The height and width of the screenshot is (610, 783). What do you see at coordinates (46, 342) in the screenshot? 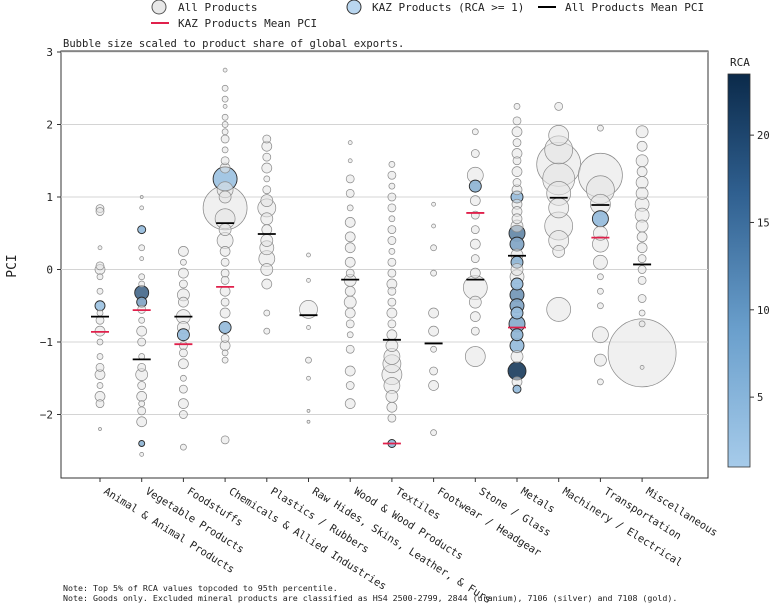
I see `y-tick-label: −1` at bounding box center [46, 342].